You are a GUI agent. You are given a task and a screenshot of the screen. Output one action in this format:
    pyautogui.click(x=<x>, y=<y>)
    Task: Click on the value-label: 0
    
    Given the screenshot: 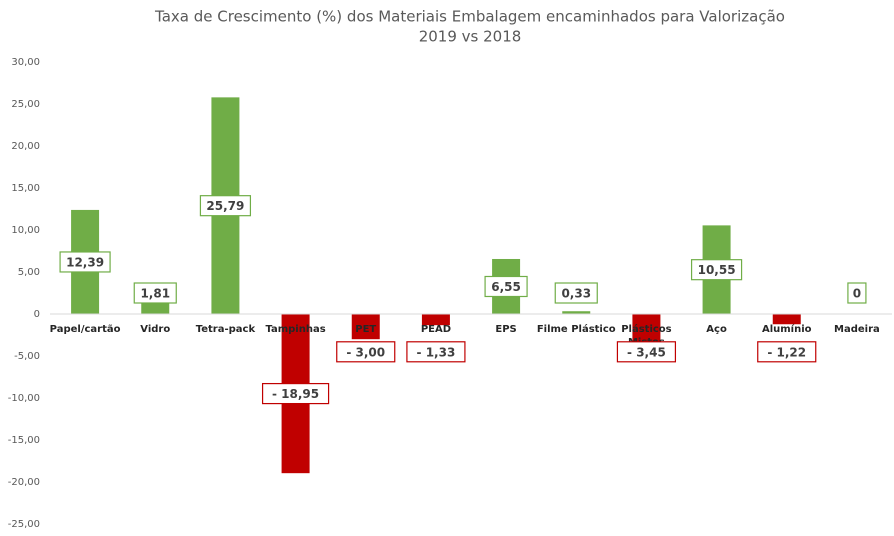 What is the action you would take?
    pyautogui.click(x=857, y=294)
    